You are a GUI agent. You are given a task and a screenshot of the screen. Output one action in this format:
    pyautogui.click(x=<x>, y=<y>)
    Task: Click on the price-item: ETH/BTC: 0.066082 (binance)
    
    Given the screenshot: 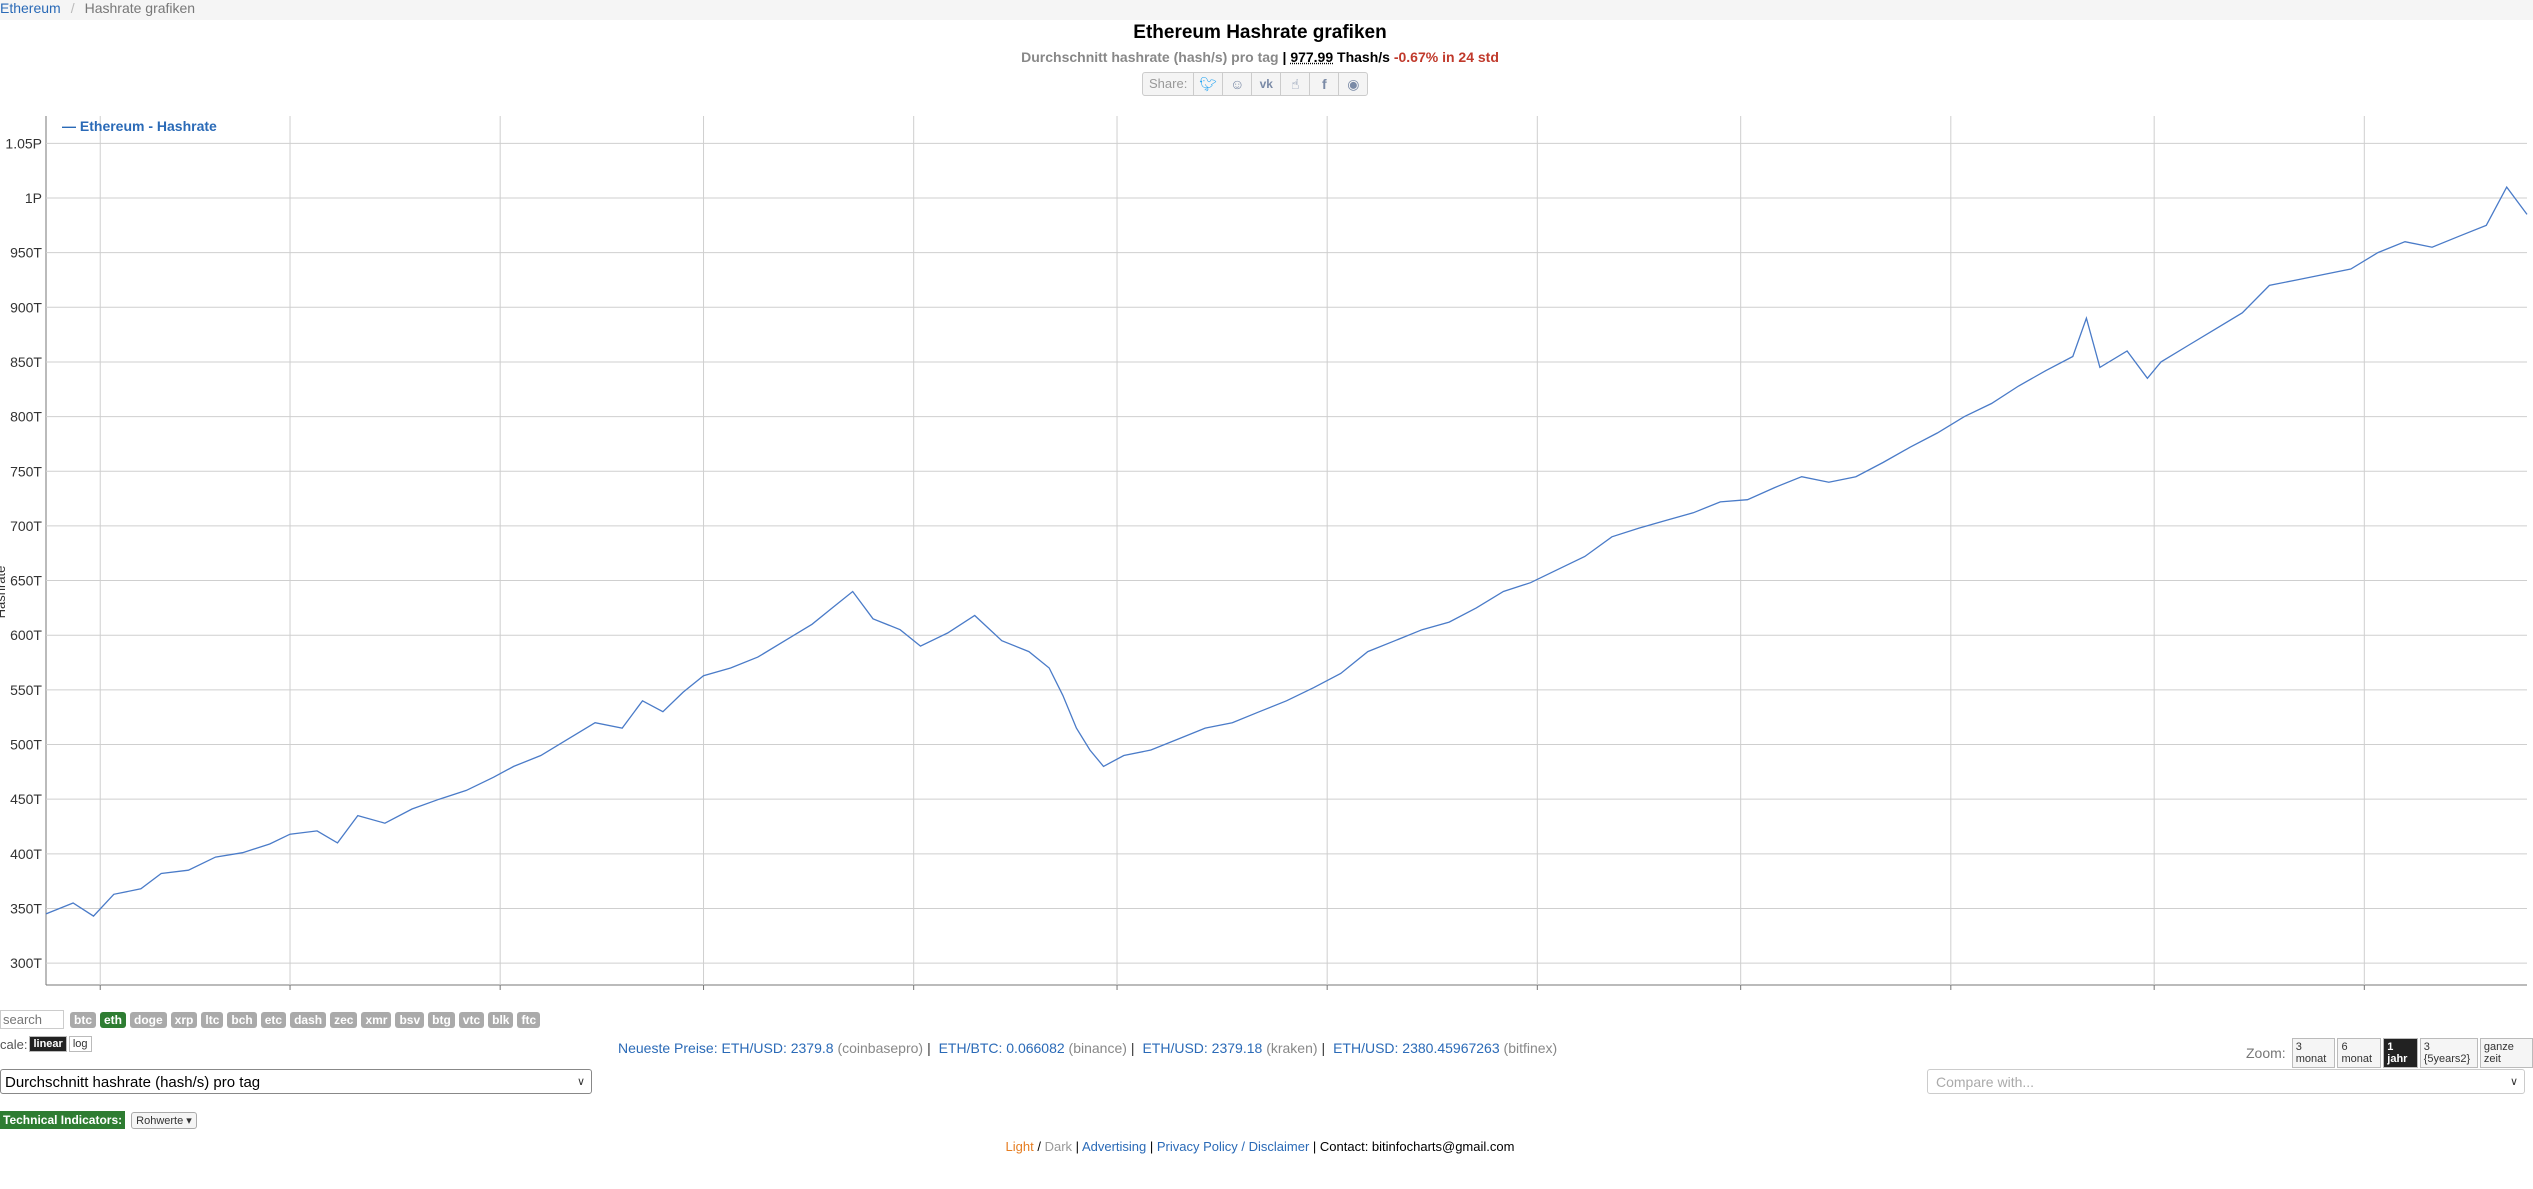 What is the action you would take?
    pyautogui.click(x=1032, y=1048)
    